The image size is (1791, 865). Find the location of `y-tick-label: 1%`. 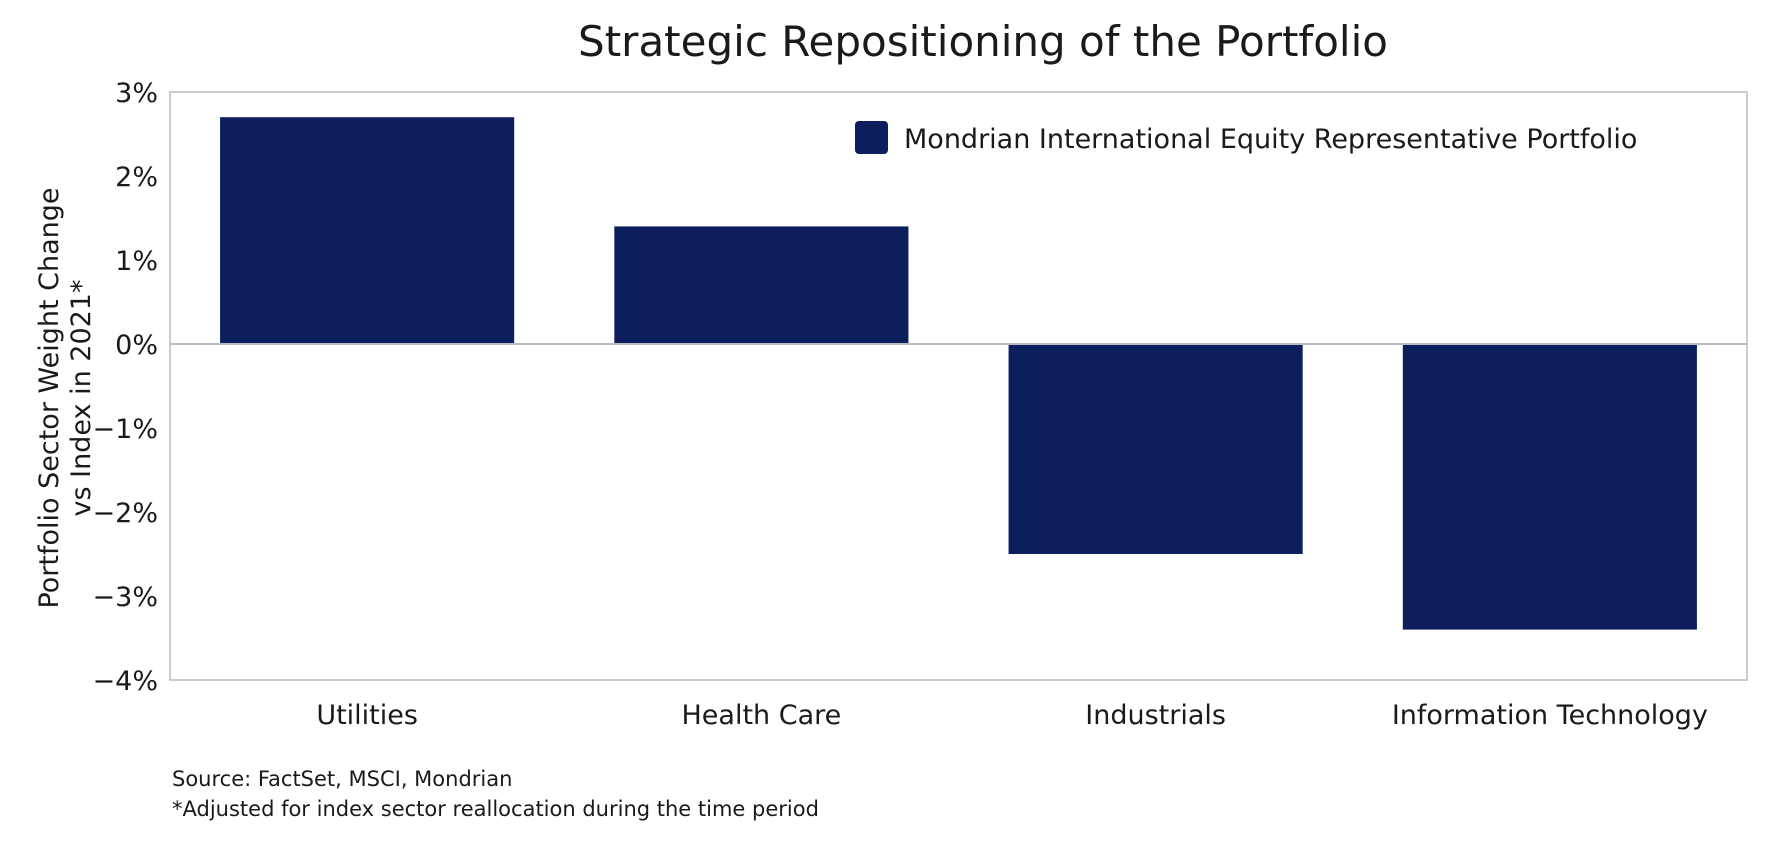

y-tick-label: 1% is located at coordinates (136, 261).